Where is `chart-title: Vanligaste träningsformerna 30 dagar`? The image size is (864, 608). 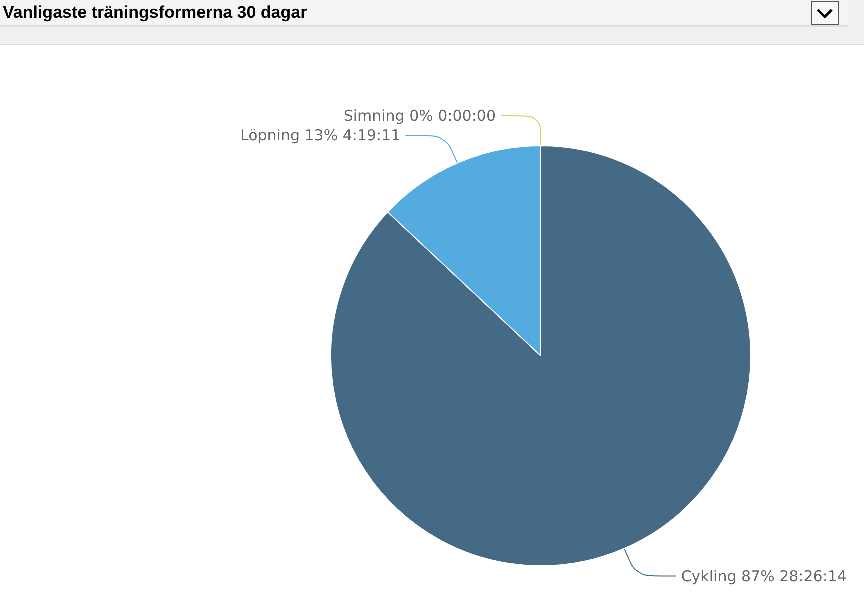
chart-title: Vanligaste träningsformerna 30 dagar is located at coordinates (155, 12).